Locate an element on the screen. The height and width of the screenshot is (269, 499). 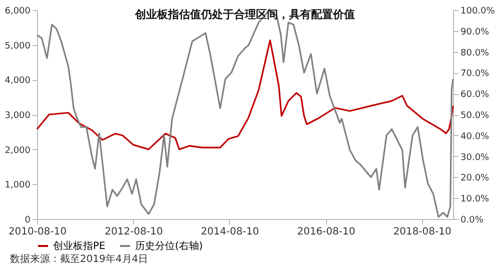
y-tick-label: 5,000 is located at coordinates (17, 46).